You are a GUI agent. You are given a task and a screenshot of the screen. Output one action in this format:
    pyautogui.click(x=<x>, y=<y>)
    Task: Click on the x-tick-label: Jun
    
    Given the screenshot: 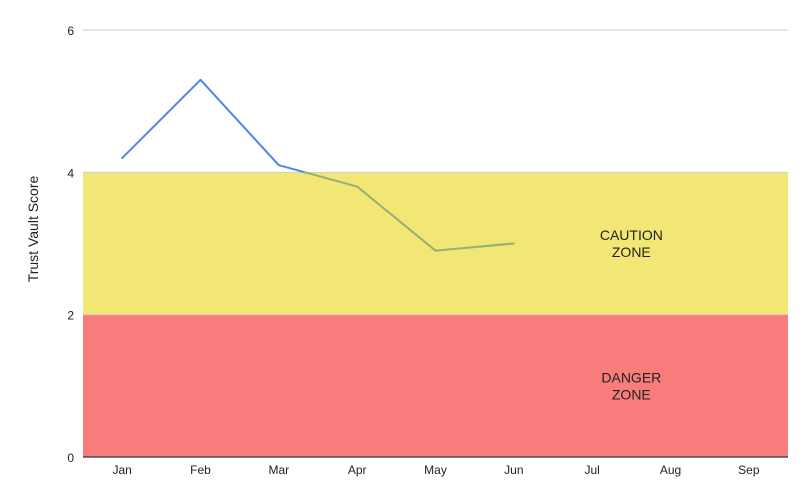 What is the action you would take?
    pyautogui.click(x=513, y=470)
    